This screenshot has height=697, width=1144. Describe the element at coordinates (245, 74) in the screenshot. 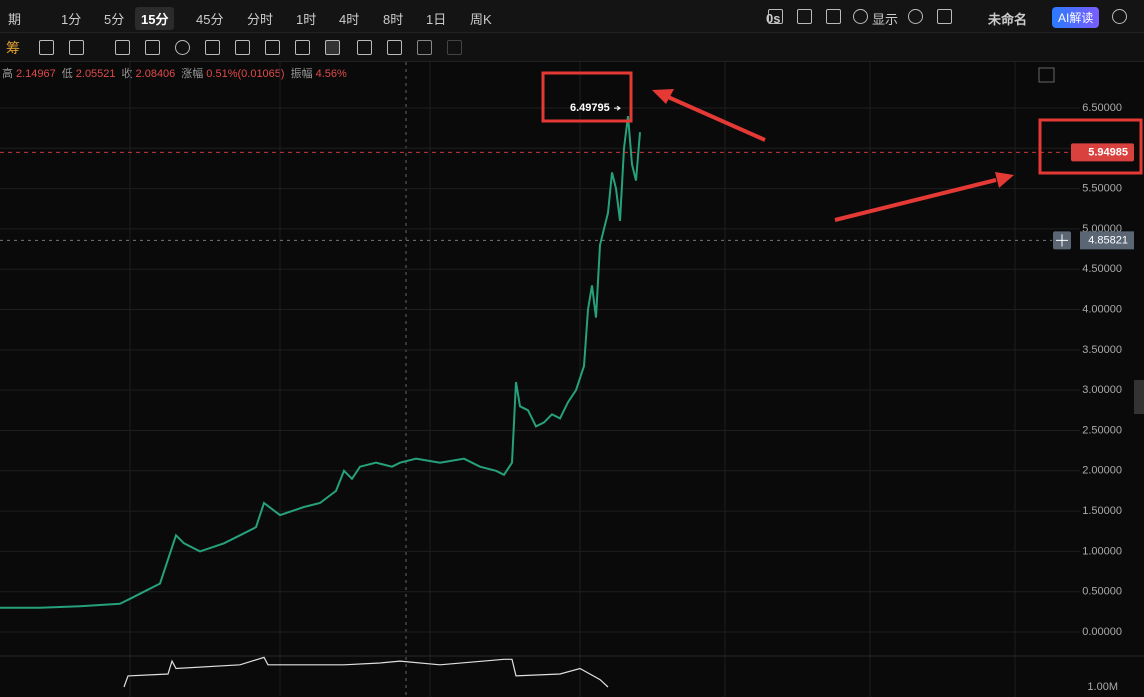

I see `info-value: 0.51%(0.01065)` at that location.